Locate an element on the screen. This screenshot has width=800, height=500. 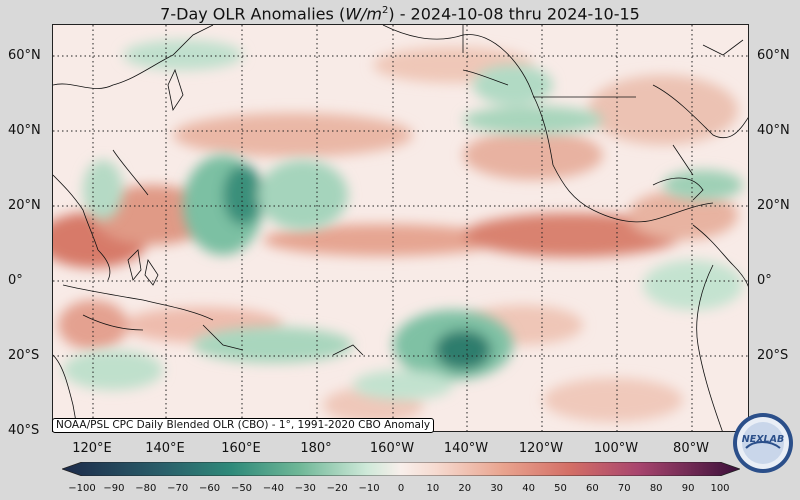
lat-label-left-20s: 20°S is located at coordinates (24, 355).